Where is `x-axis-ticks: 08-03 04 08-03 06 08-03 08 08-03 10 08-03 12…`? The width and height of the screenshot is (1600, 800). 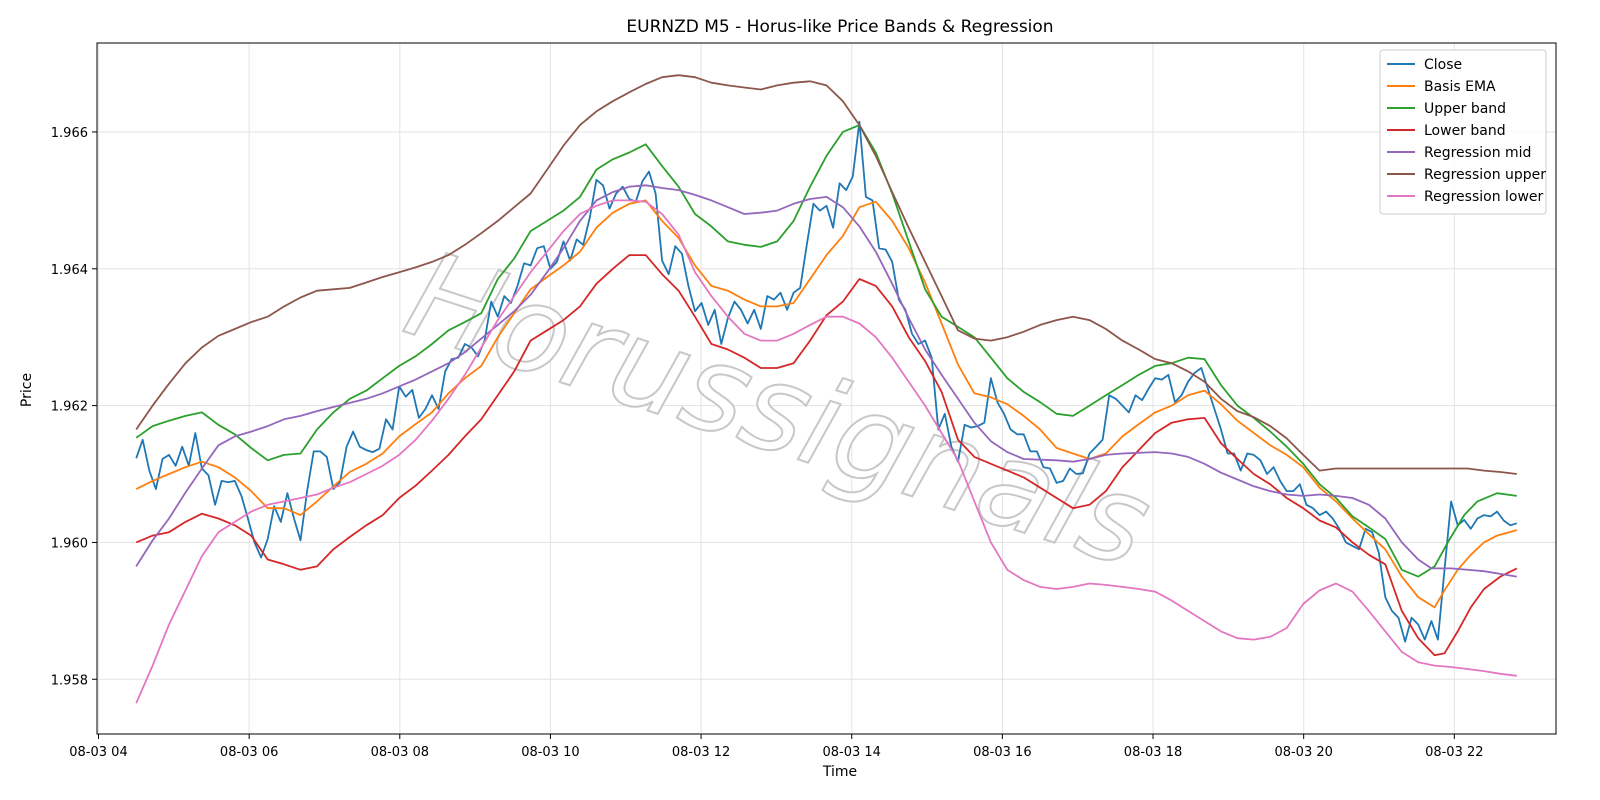 x-axis-ticks: 08-03 04 08-03 06 08-03 08 08-03 10 08-03 12… is located at coordinates (776, 747).